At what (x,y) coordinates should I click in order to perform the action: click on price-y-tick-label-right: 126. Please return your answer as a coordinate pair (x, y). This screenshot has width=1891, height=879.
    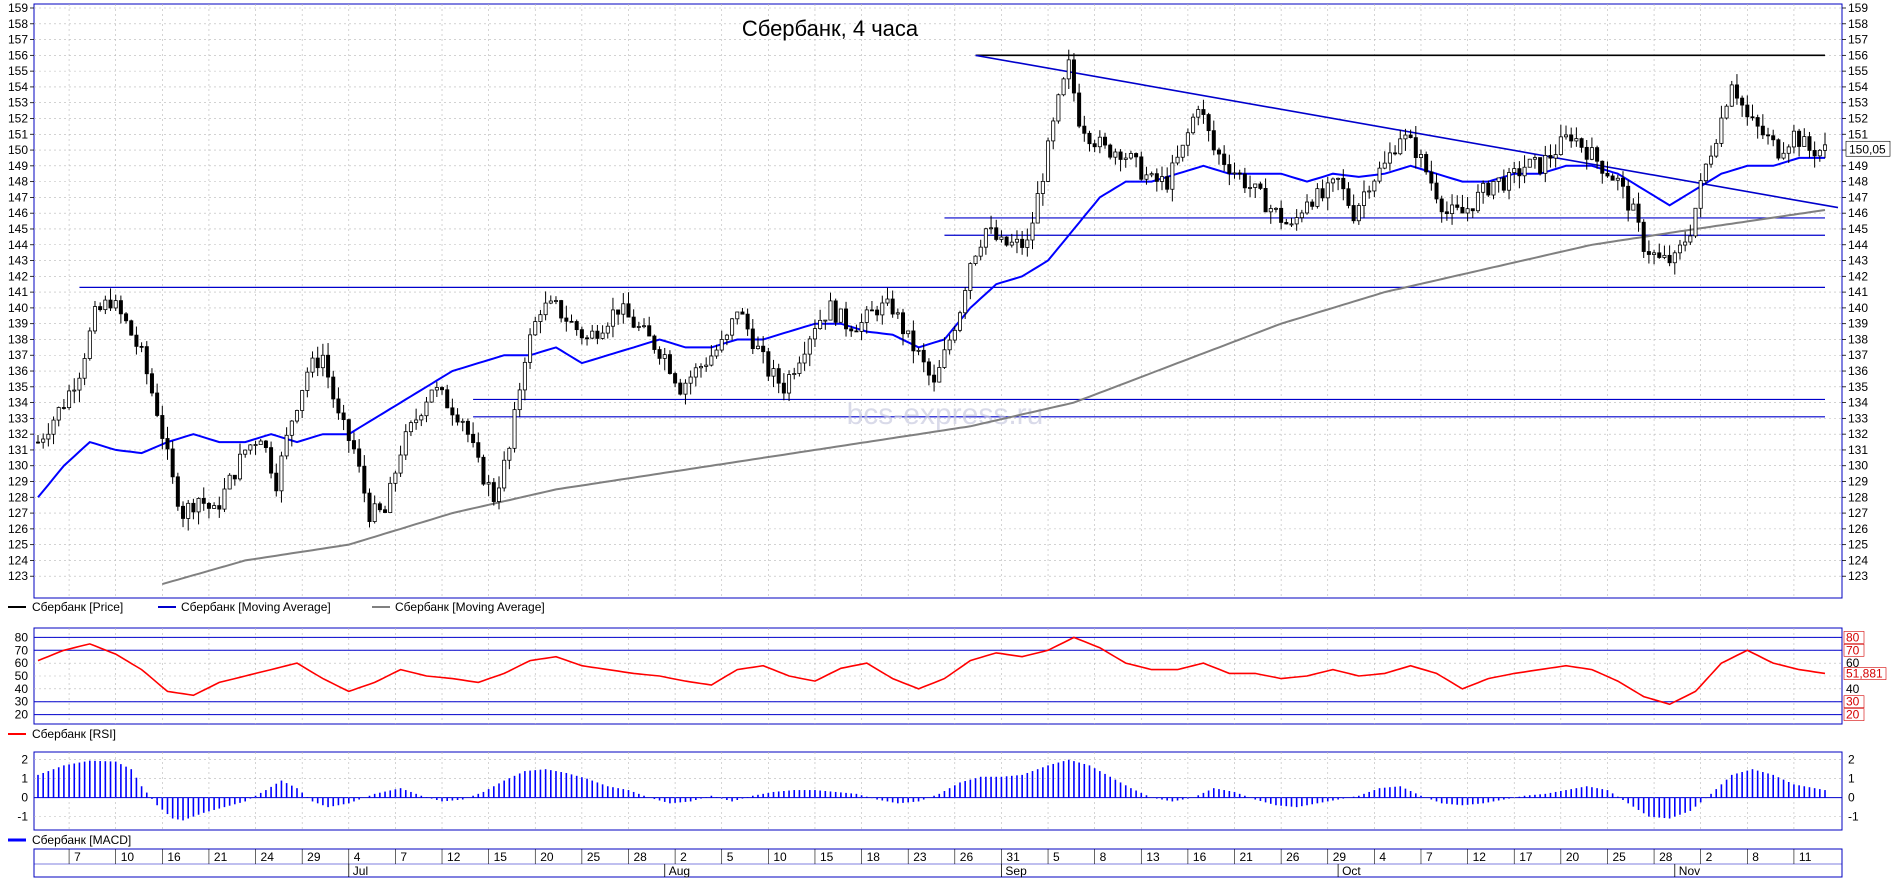
    Looking at the image, I should click on (1858, 529).